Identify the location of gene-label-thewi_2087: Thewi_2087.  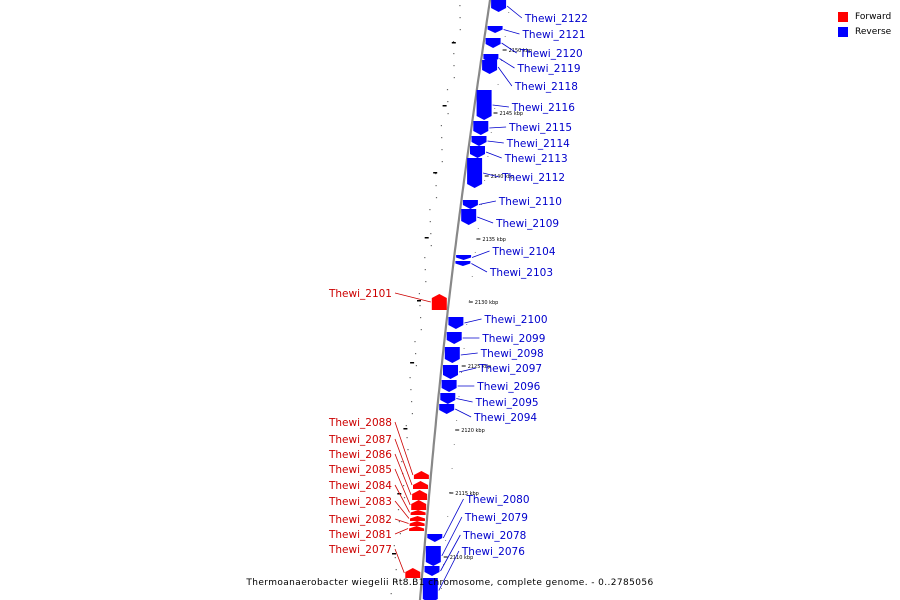
(360, 440).